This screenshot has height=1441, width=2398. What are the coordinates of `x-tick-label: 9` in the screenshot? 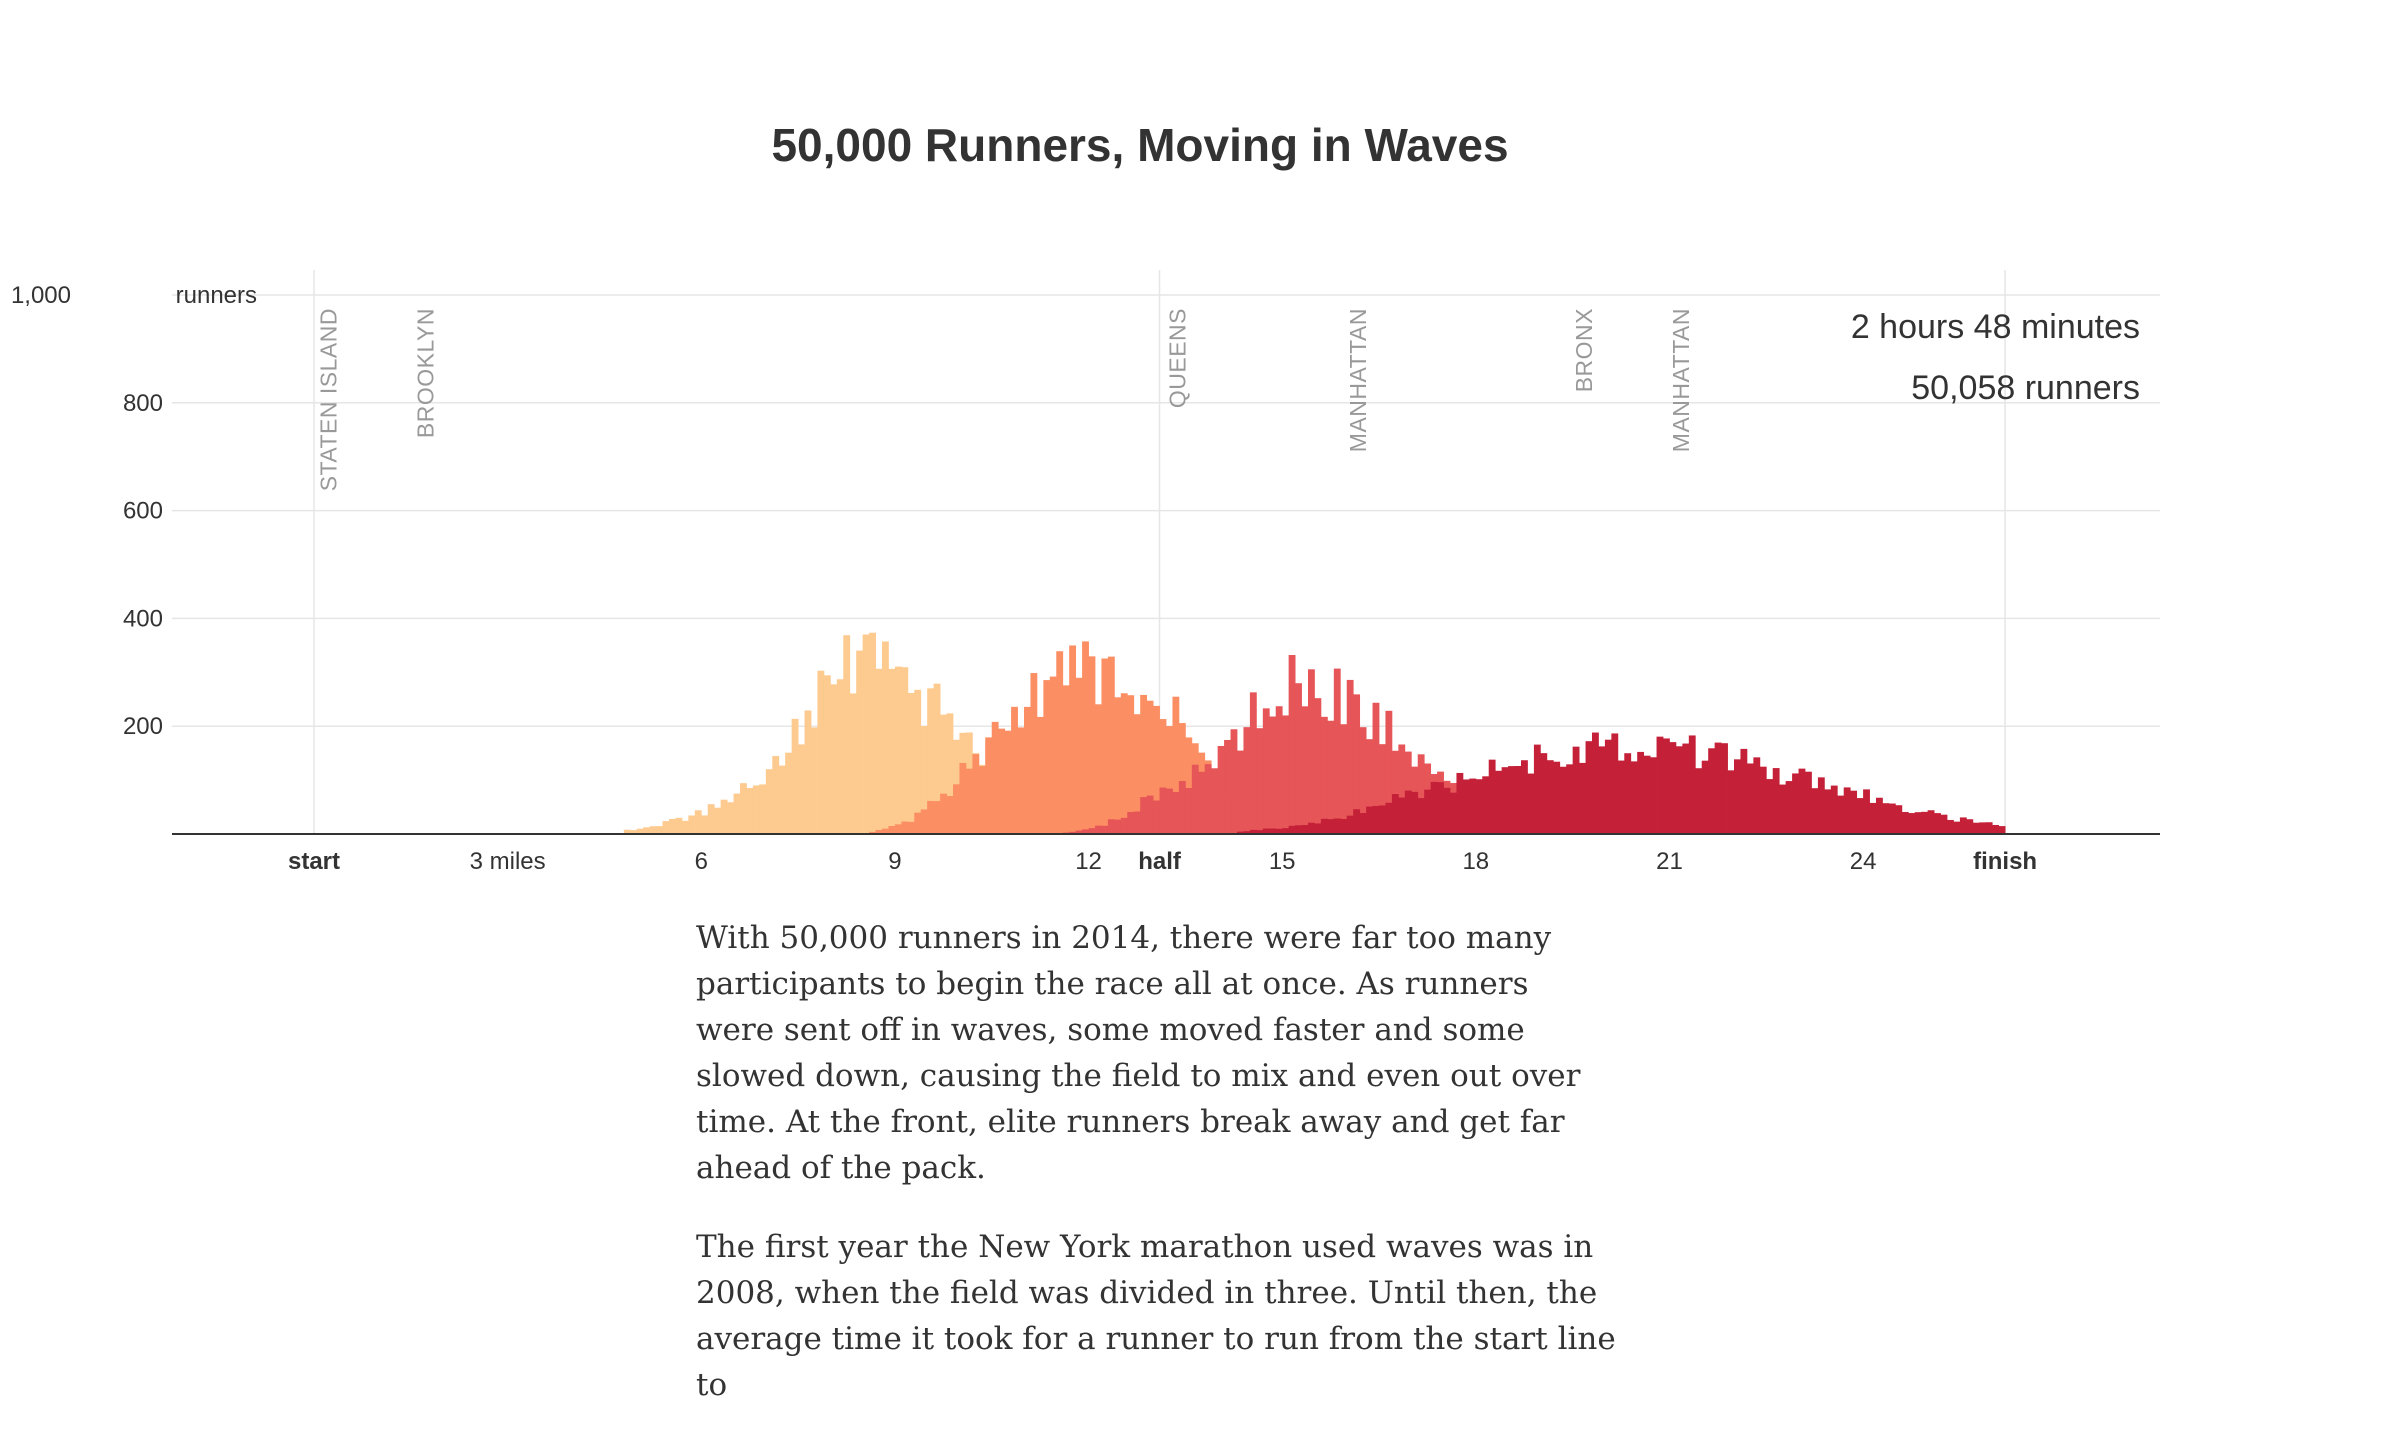 It's located at (894, 861).